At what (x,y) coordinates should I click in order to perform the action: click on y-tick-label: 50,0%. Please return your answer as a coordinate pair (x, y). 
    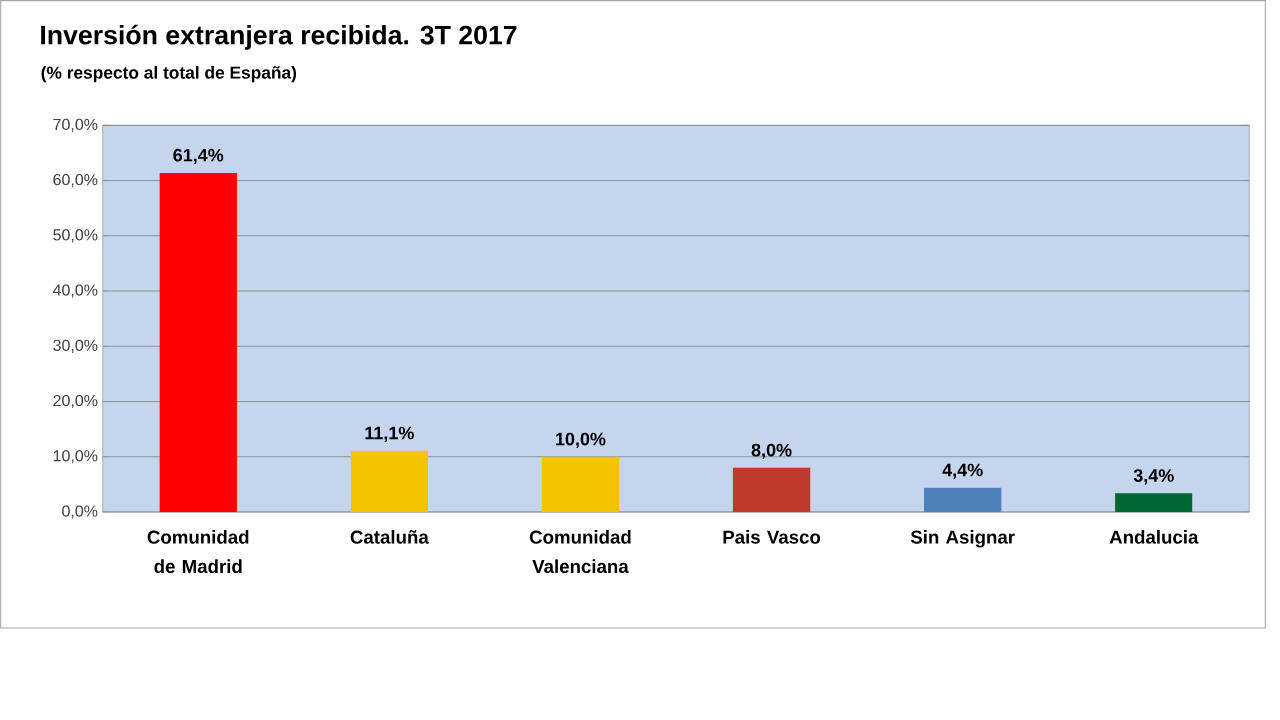
    Looking at the image, I should click on (75, 236).